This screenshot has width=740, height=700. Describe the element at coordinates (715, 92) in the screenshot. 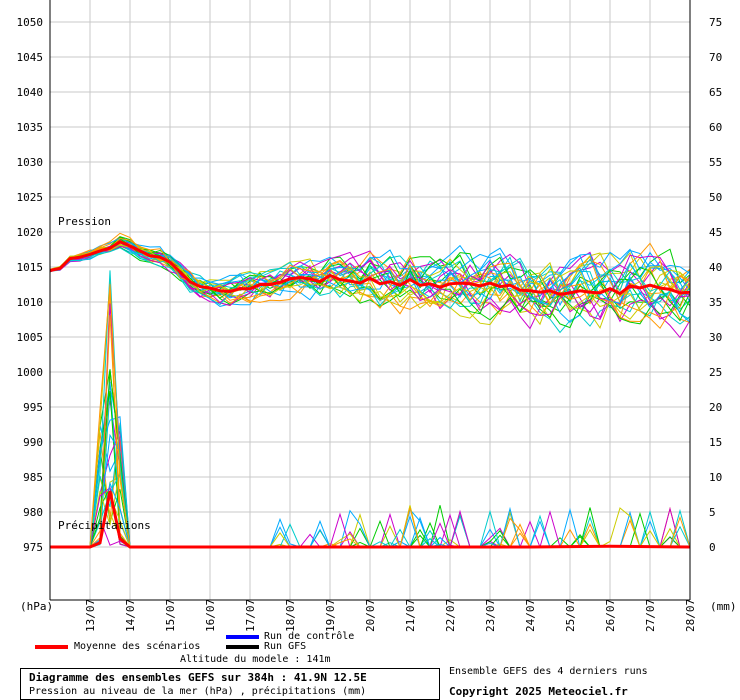

I see `right-tick-label: 65` at that location.